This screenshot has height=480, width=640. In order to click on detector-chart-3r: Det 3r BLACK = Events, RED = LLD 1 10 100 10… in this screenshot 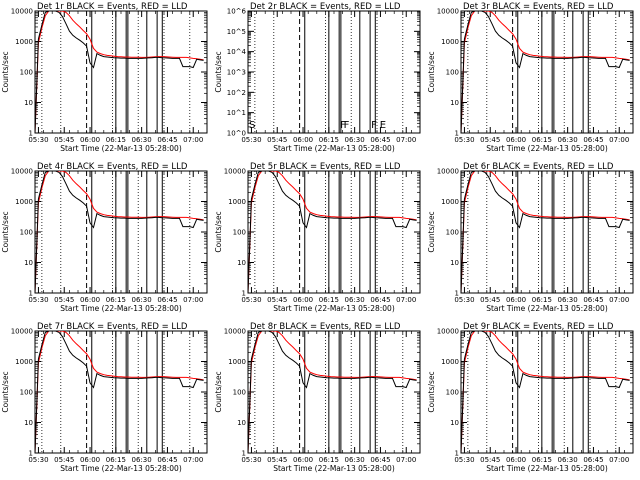, I will do `click(530, 77)`.